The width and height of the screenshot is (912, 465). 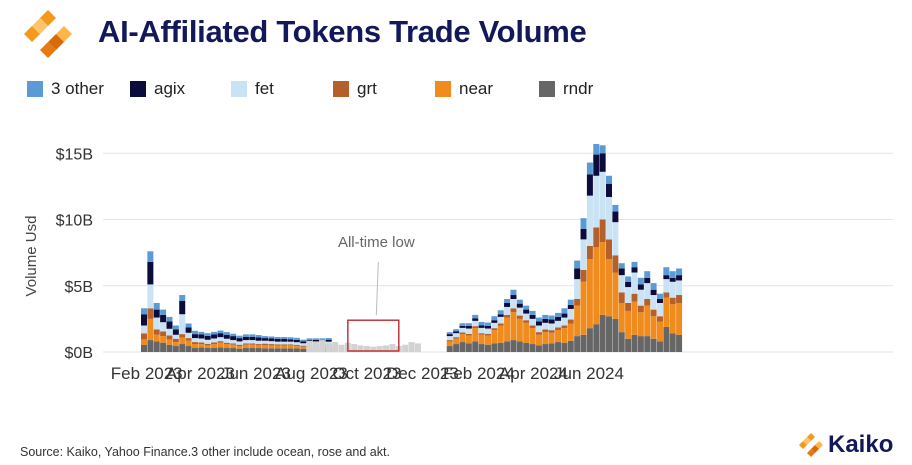 What do you see at coordinates (74, 221) in the screenshot?
I see `y-tick-label: $10B` at bounding box center [74, 221].